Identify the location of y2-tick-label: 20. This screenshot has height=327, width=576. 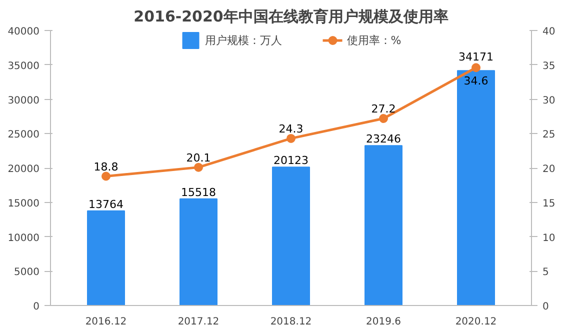
(549, 169).